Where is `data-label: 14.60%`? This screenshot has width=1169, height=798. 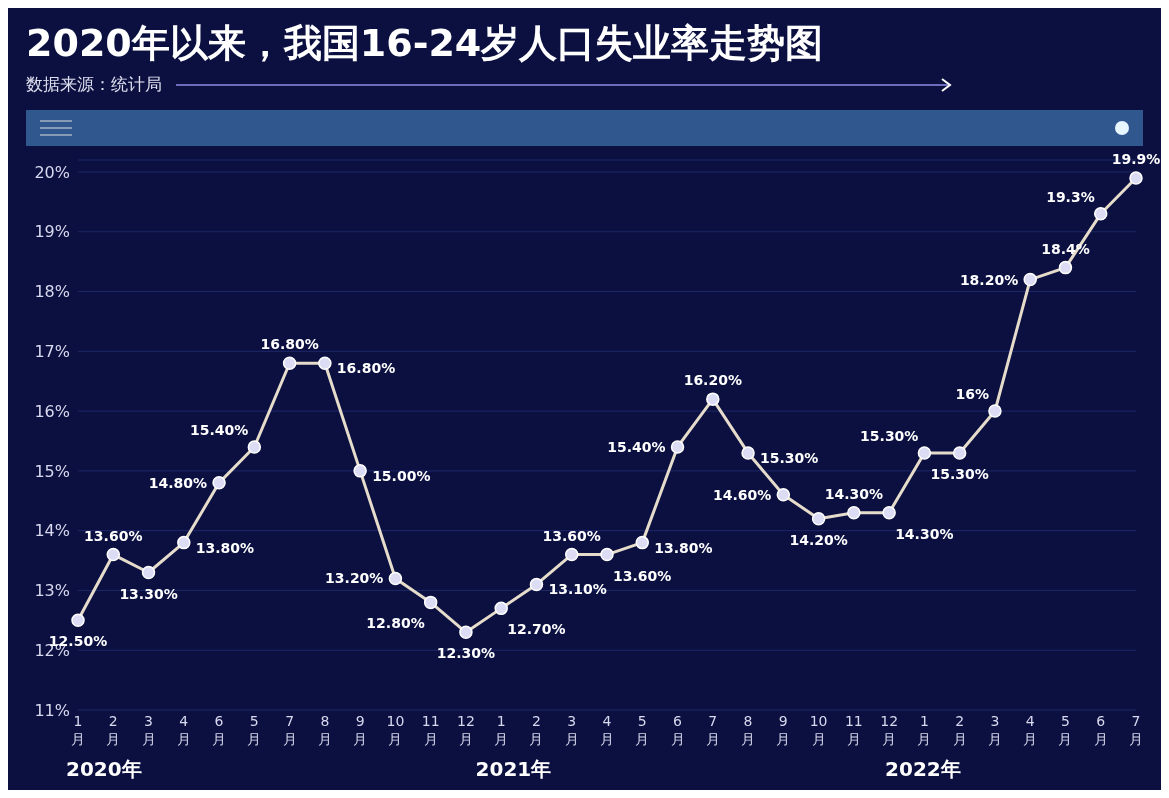
data-label: 14.60% is located at coordinates (742, 494).